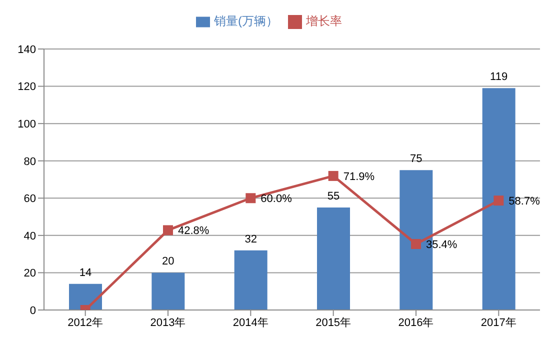 This screenshot has width=552, height=349. What do you see at coordinates (334, 322) in the screenshot?
I see `x-tick-label: 2015年` at bounding box center [334, 322].